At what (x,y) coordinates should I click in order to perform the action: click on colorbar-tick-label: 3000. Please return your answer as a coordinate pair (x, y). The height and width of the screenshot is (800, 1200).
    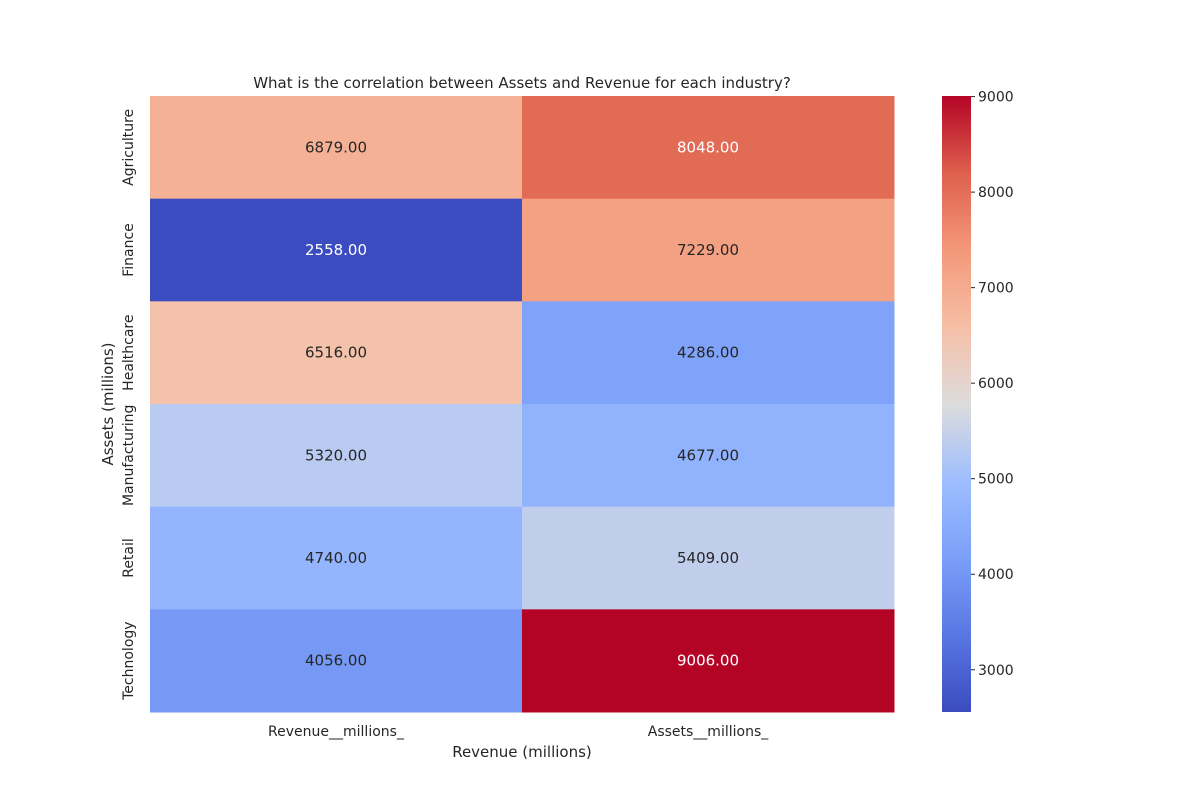
    Looking at the image, I should click on (996, 671).